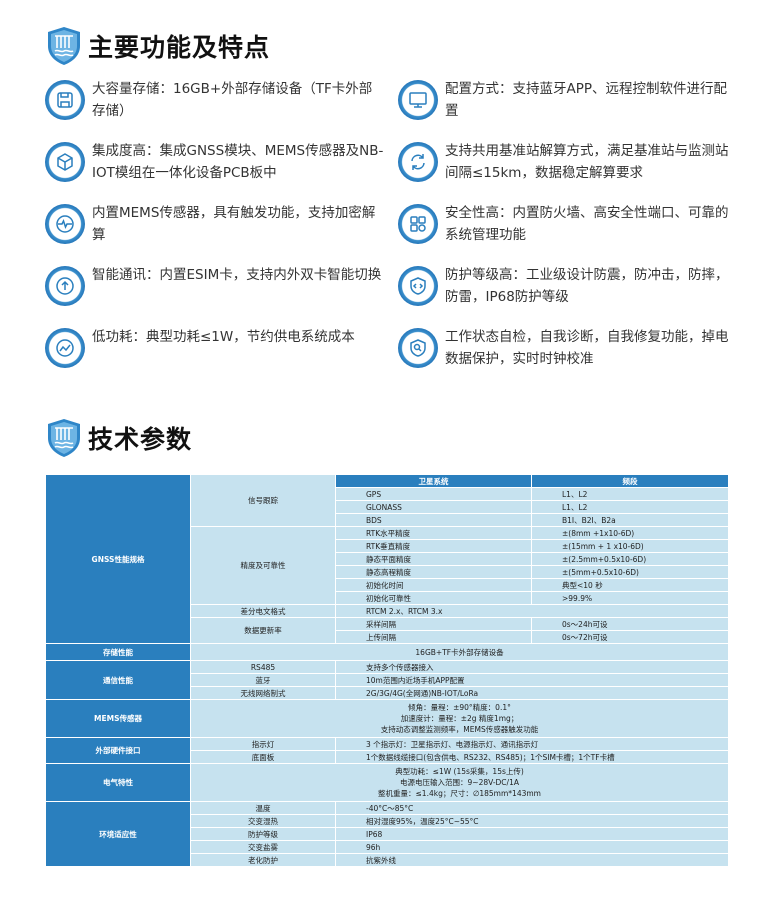  Describe the element at coordinates (263, 630) in the screenshot. I see `sub-label: 数据更新率` at that location.